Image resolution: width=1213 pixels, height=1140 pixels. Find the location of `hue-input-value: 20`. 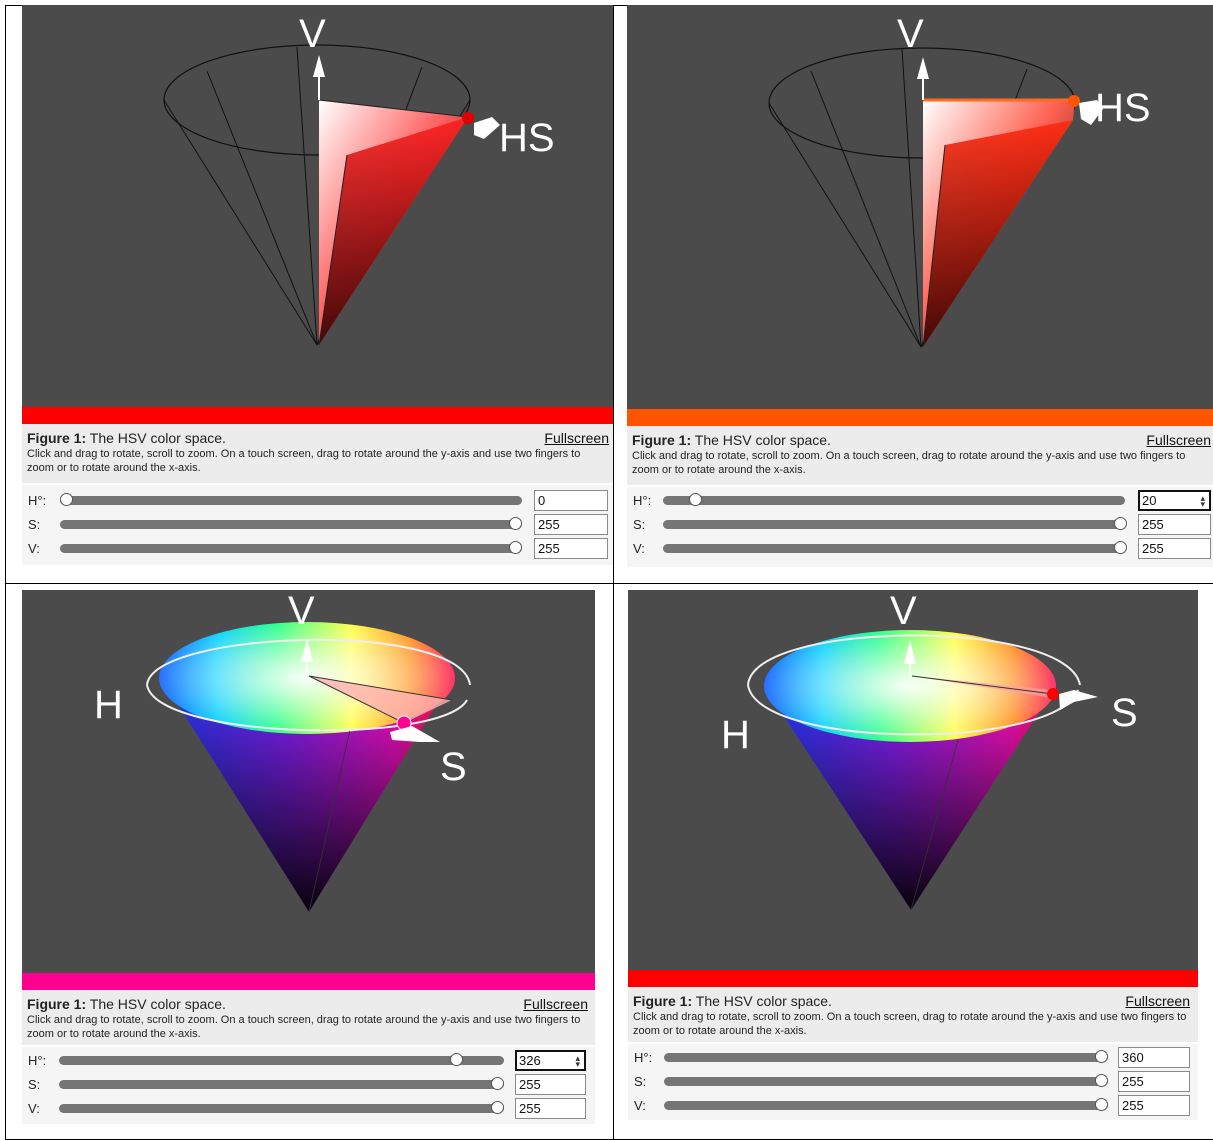

hue-input-value: 20 is located at coordinates (1149, 500).